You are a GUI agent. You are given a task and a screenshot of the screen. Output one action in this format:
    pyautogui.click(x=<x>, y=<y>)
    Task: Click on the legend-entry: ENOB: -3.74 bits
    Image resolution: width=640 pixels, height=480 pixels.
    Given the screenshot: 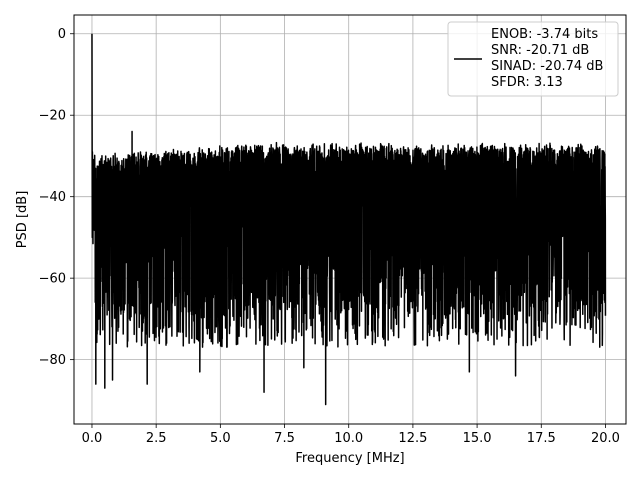 What is the action you would take?
    pyautogui.click(x=544, y=34)
    